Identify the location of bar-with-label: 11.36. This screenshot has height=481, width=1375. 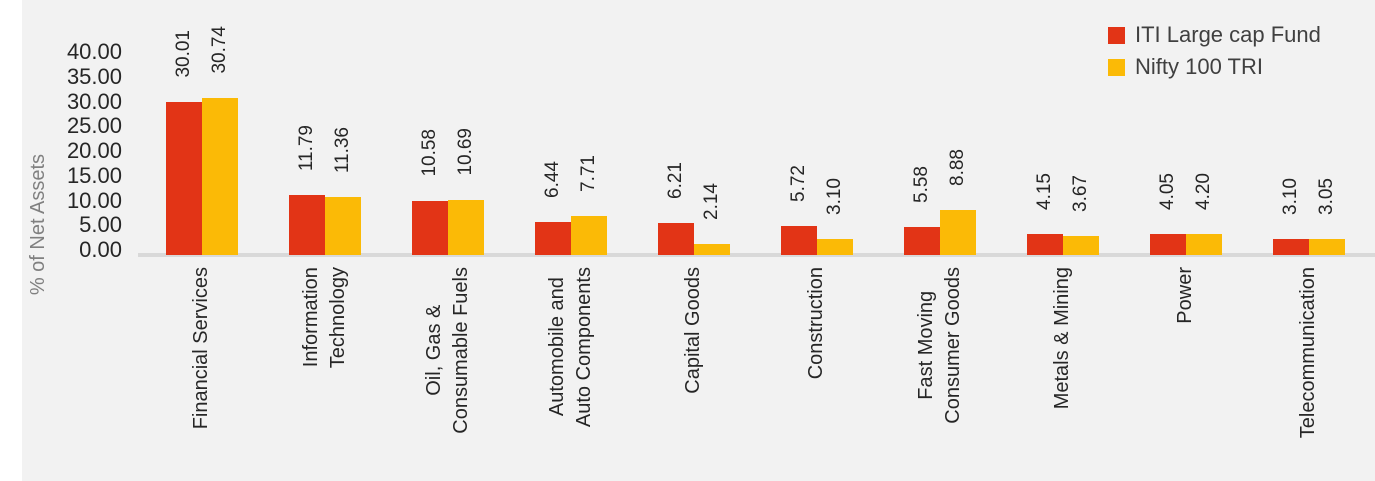
(342, 190).